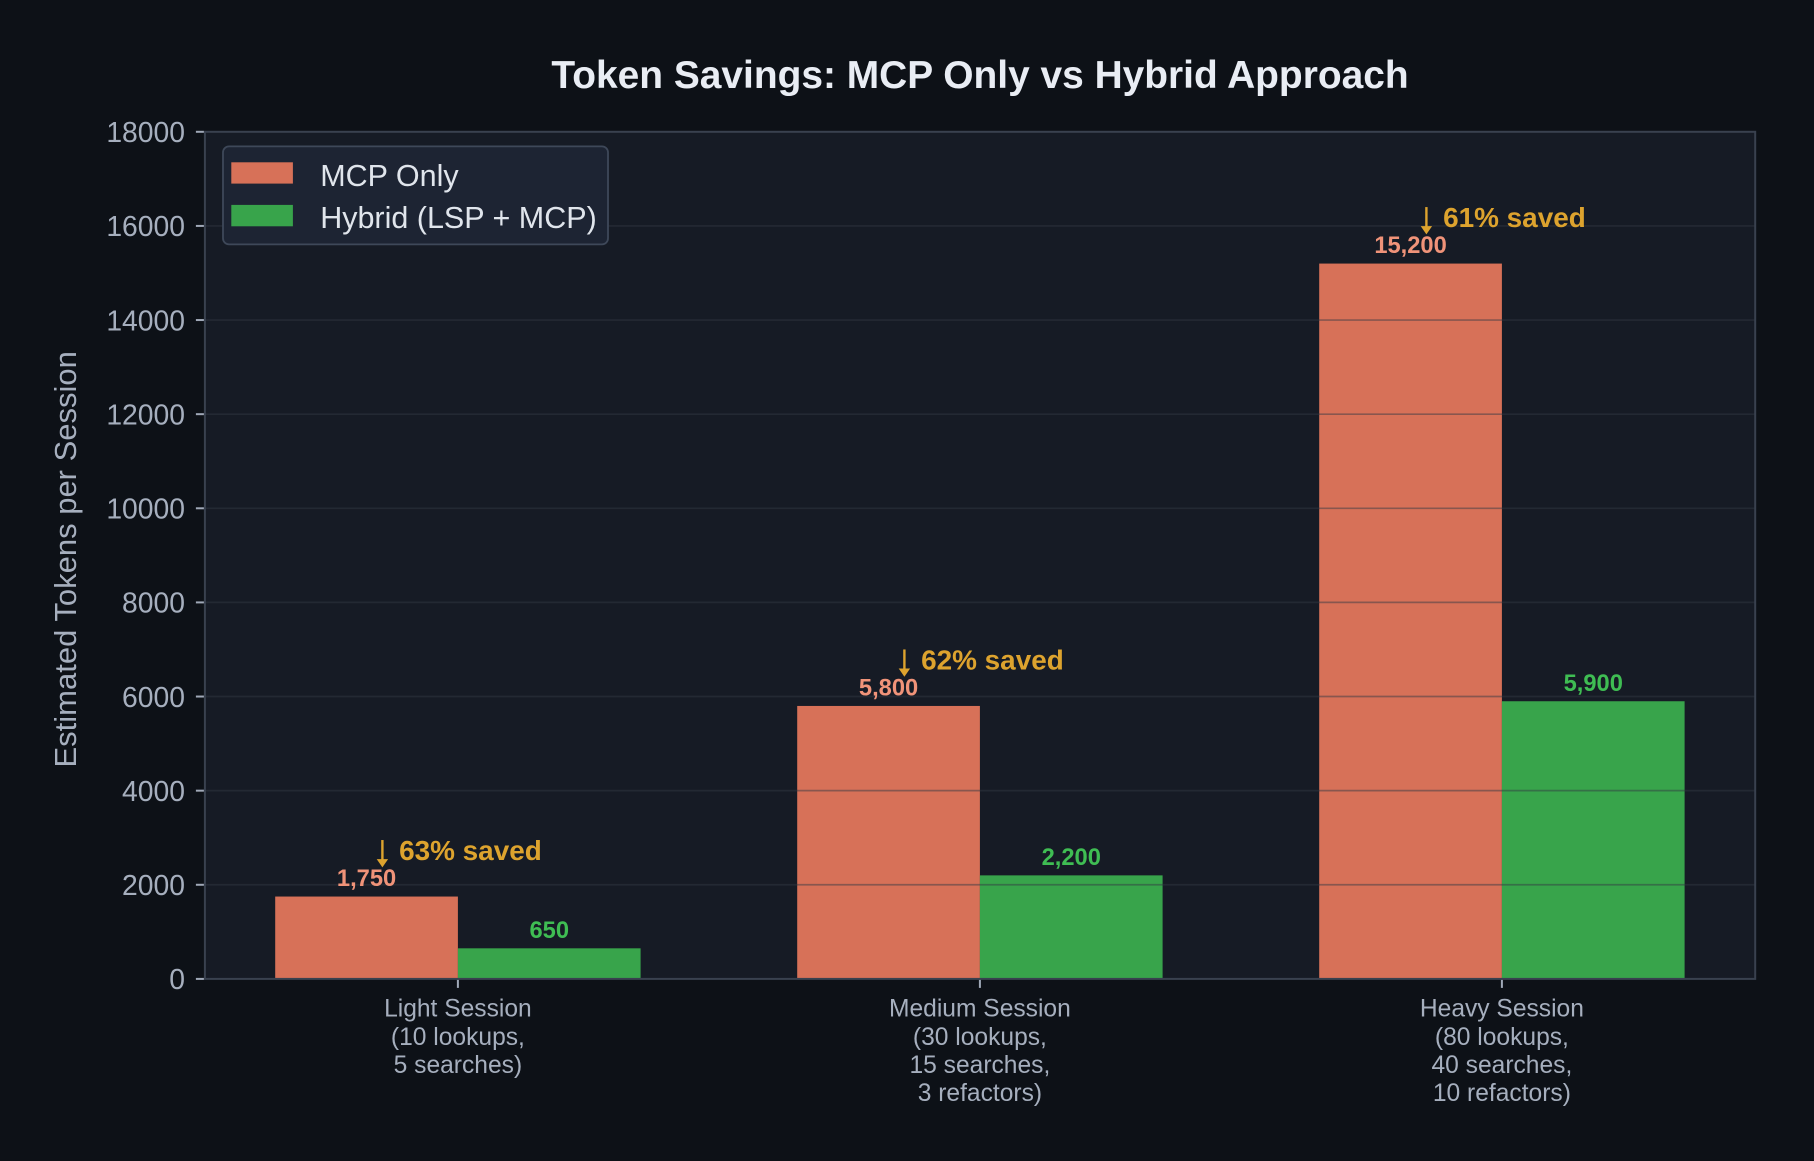  Describe the element at coordinates (65, 559) in the screenshot. I see `svg-text: Estimated Tokens per Session` at that location.